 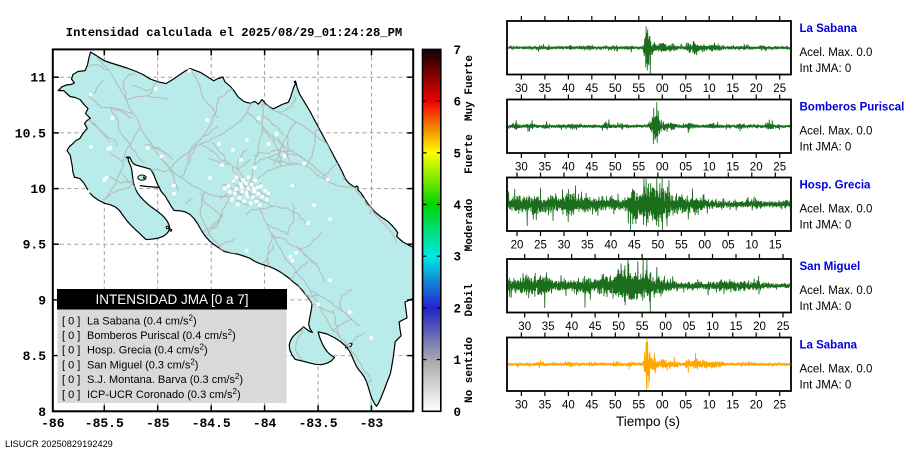 What do you see at coordinates (470, 224) in the screenshot?
I see `svg-text: Moderado` at bounding box center [470, 224].